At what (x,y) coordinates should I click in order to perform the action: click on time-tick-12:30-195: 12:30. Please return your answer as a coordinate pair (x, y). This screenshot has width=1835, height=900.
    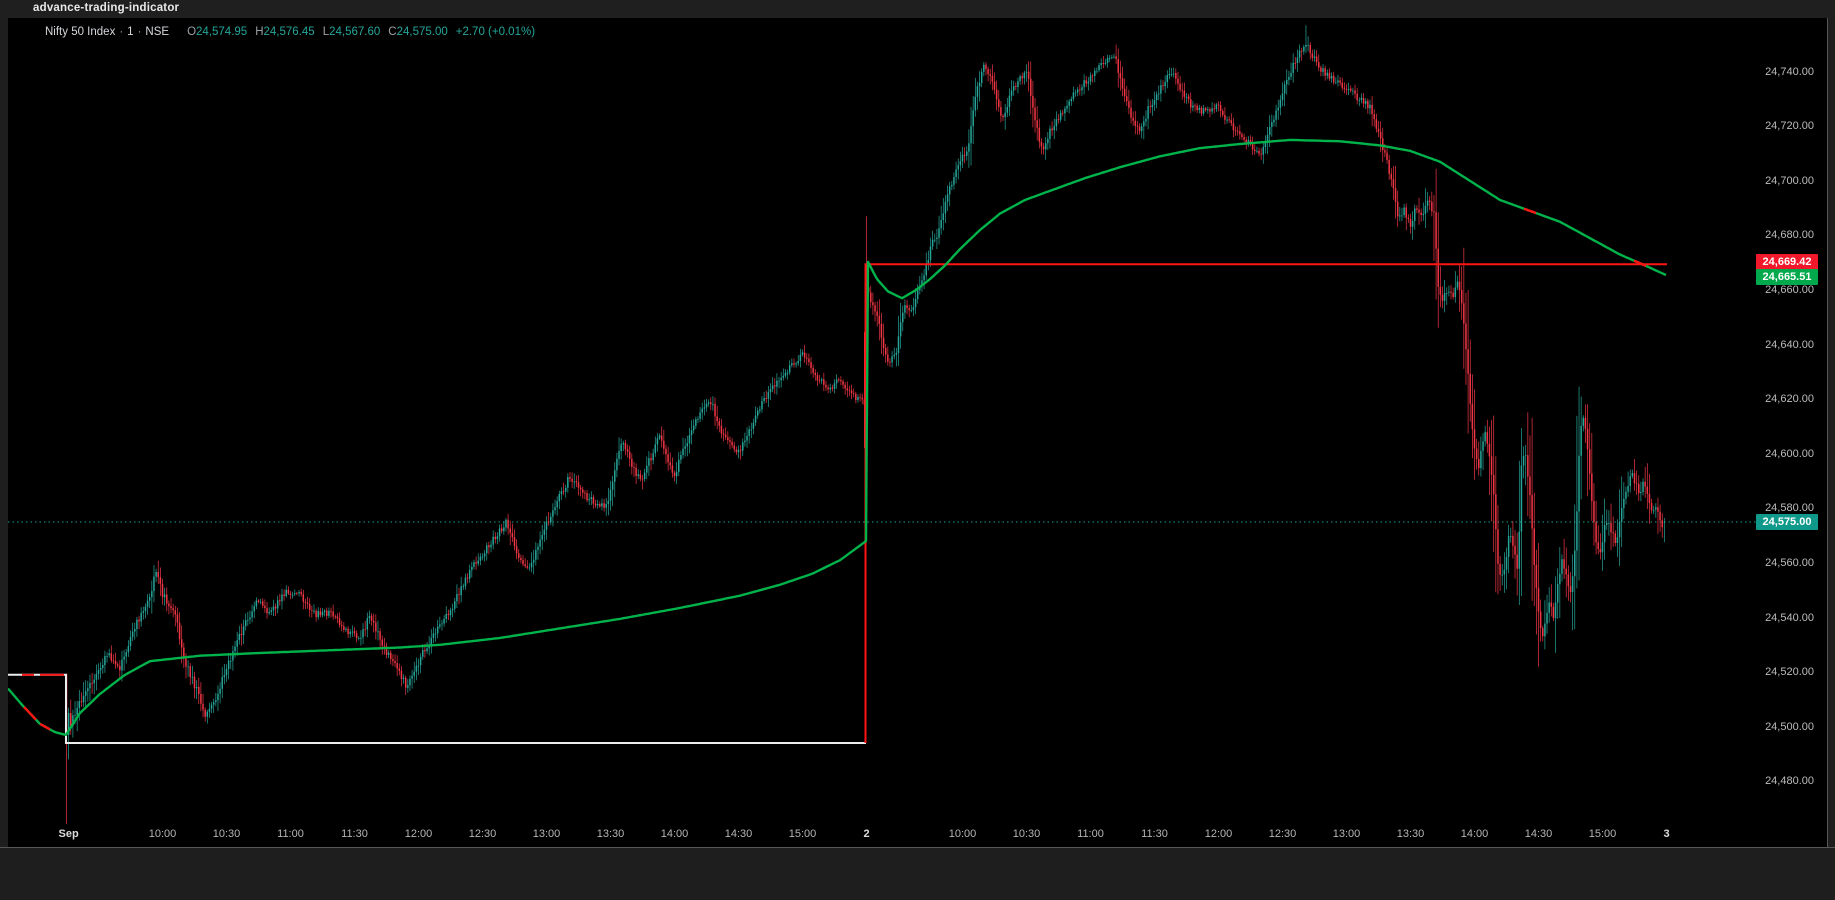
    Looking at the image, I should click on (482, 834).